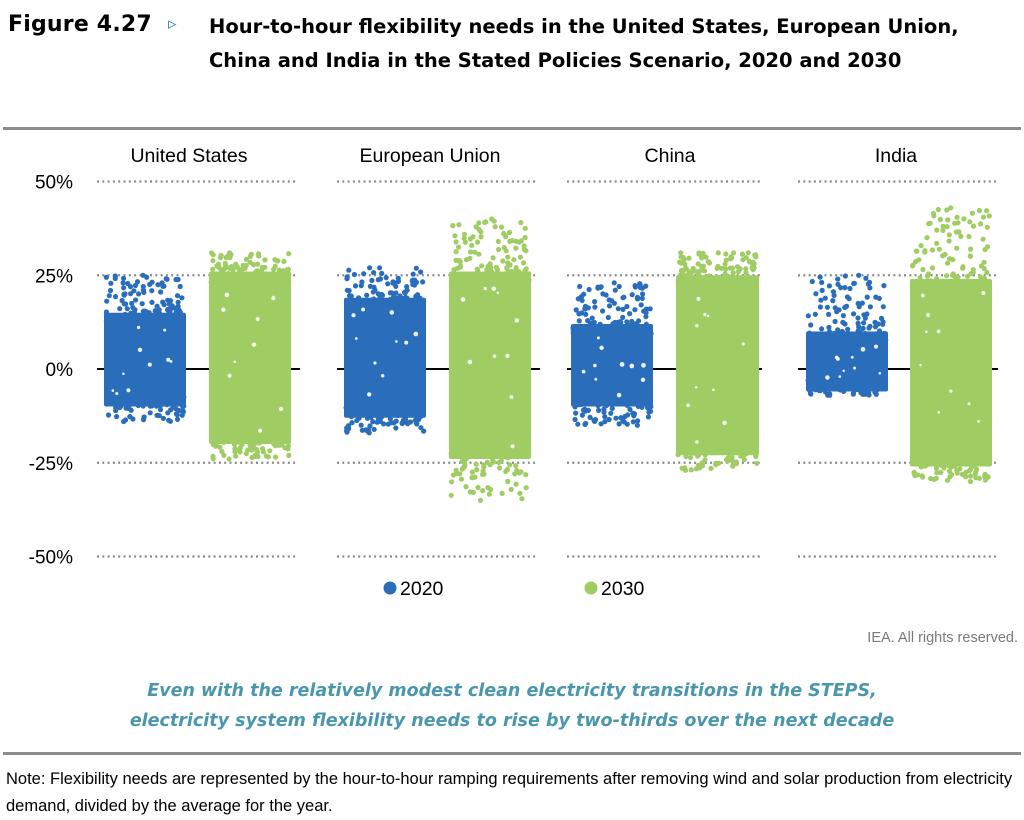 Image resolution: width=1024 pixels, height=820 pixels. What do you see at coordinates (490, 365) in the screenshot?
I see `point-cloud-core` at bounding box center [490, 365].